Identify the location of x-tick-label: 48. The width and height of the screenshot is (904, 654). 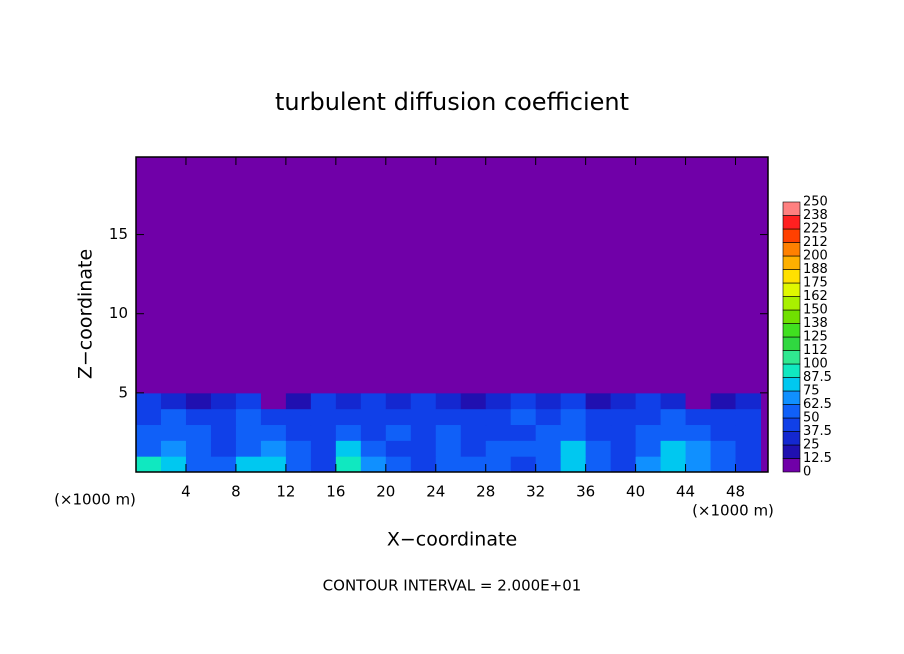
(735, 492).